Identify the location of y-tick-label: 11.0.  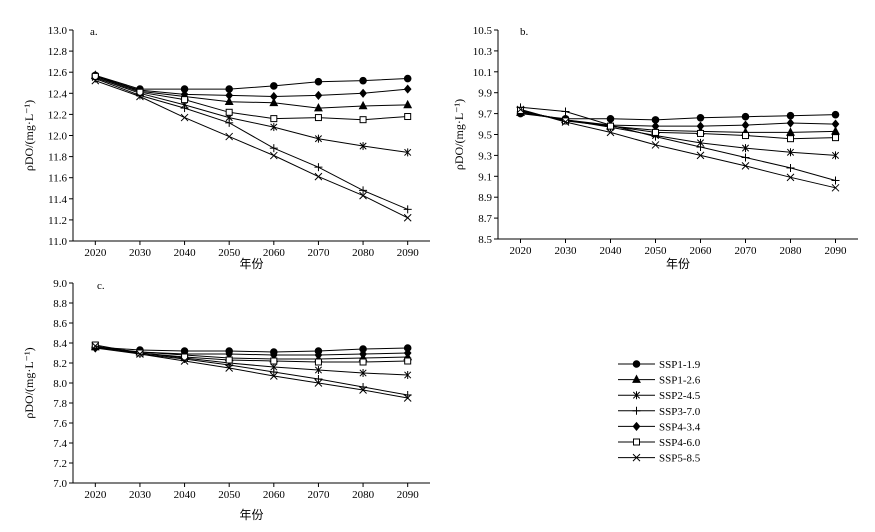
(57, 242).